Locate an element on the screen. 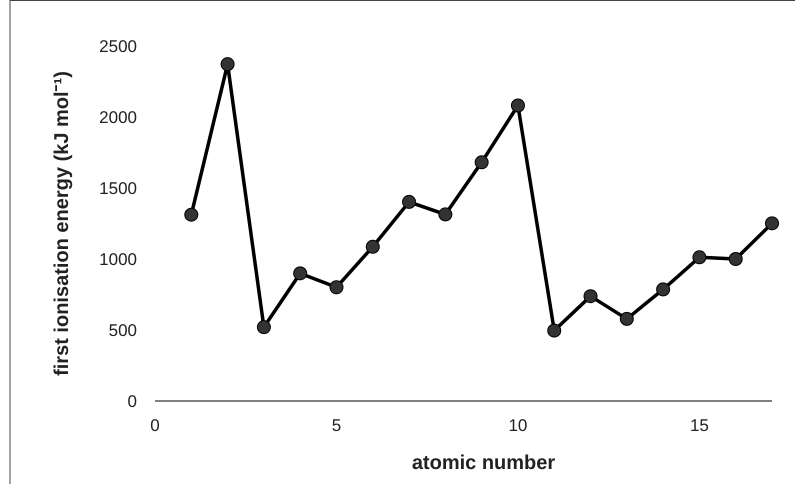  y-tick-label: 2000 is located at coordinates (118, 117).